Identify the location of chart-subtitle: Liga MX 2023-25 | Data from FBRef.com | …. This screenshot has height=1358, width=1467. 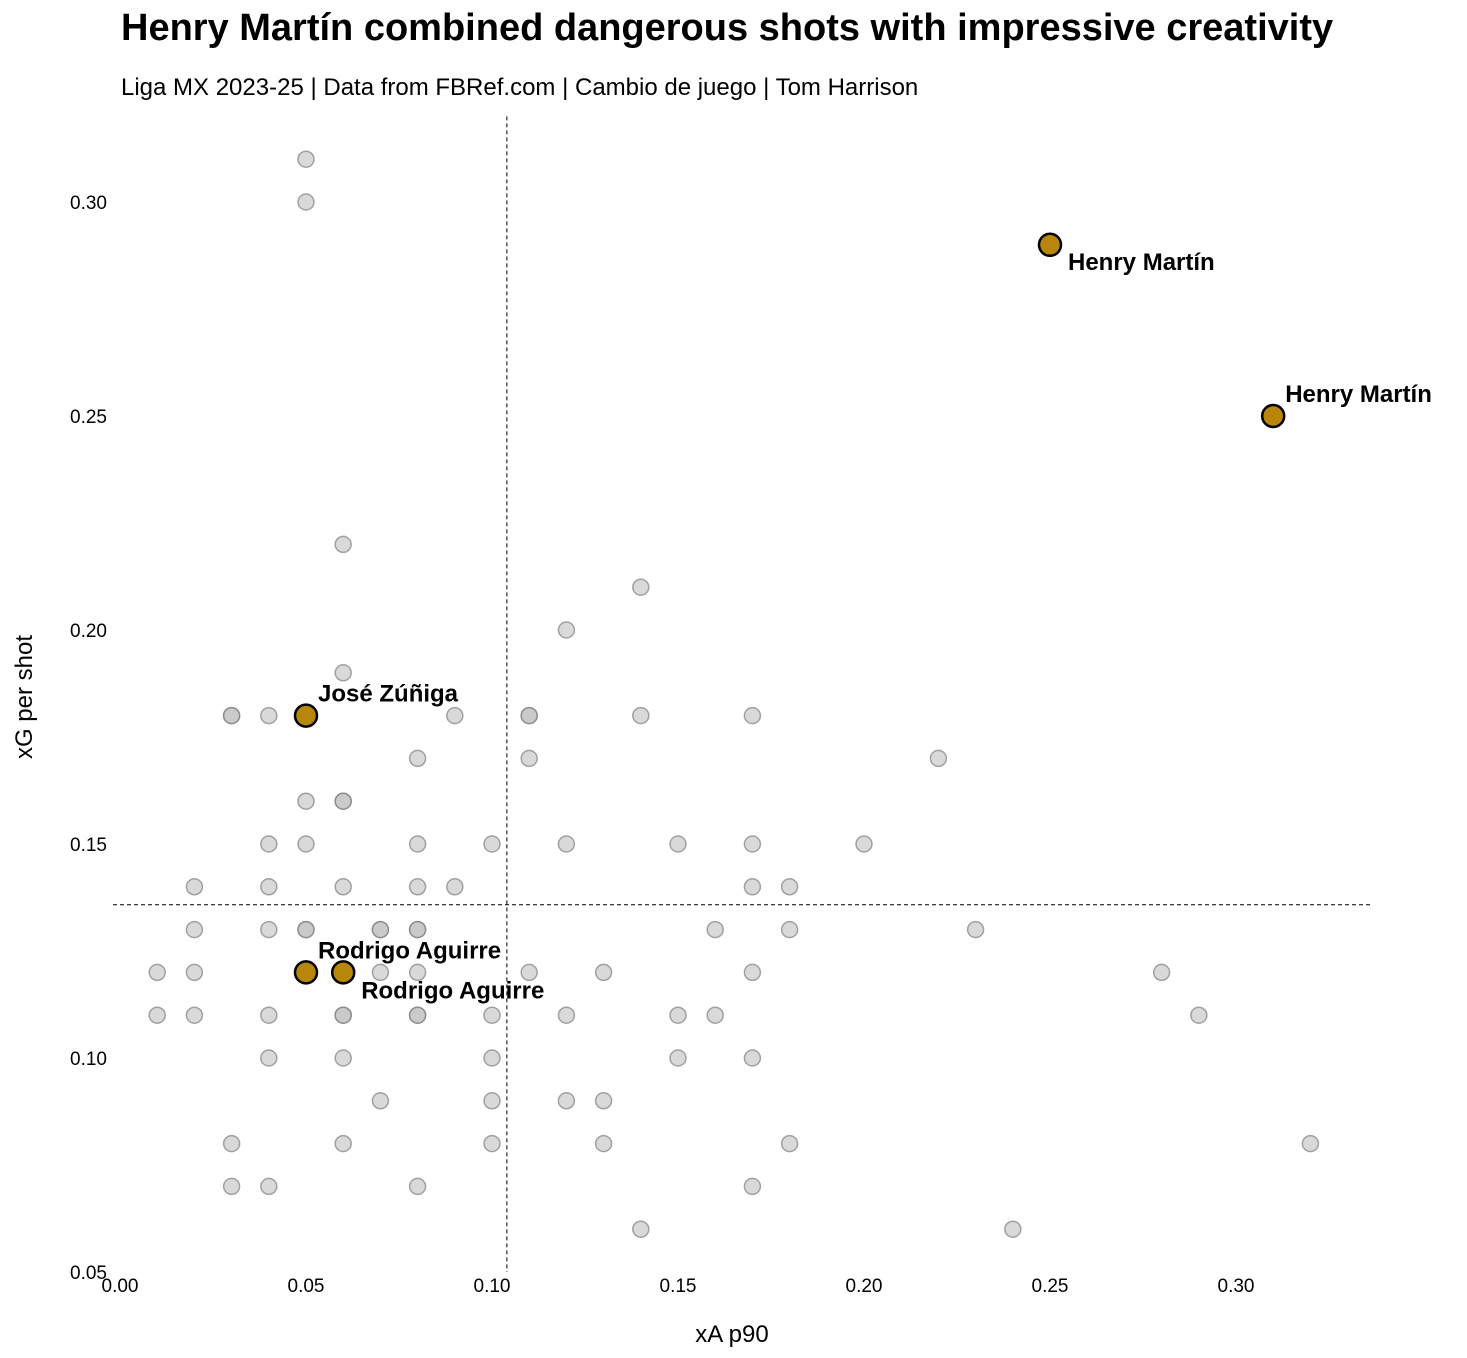
(519, 87).